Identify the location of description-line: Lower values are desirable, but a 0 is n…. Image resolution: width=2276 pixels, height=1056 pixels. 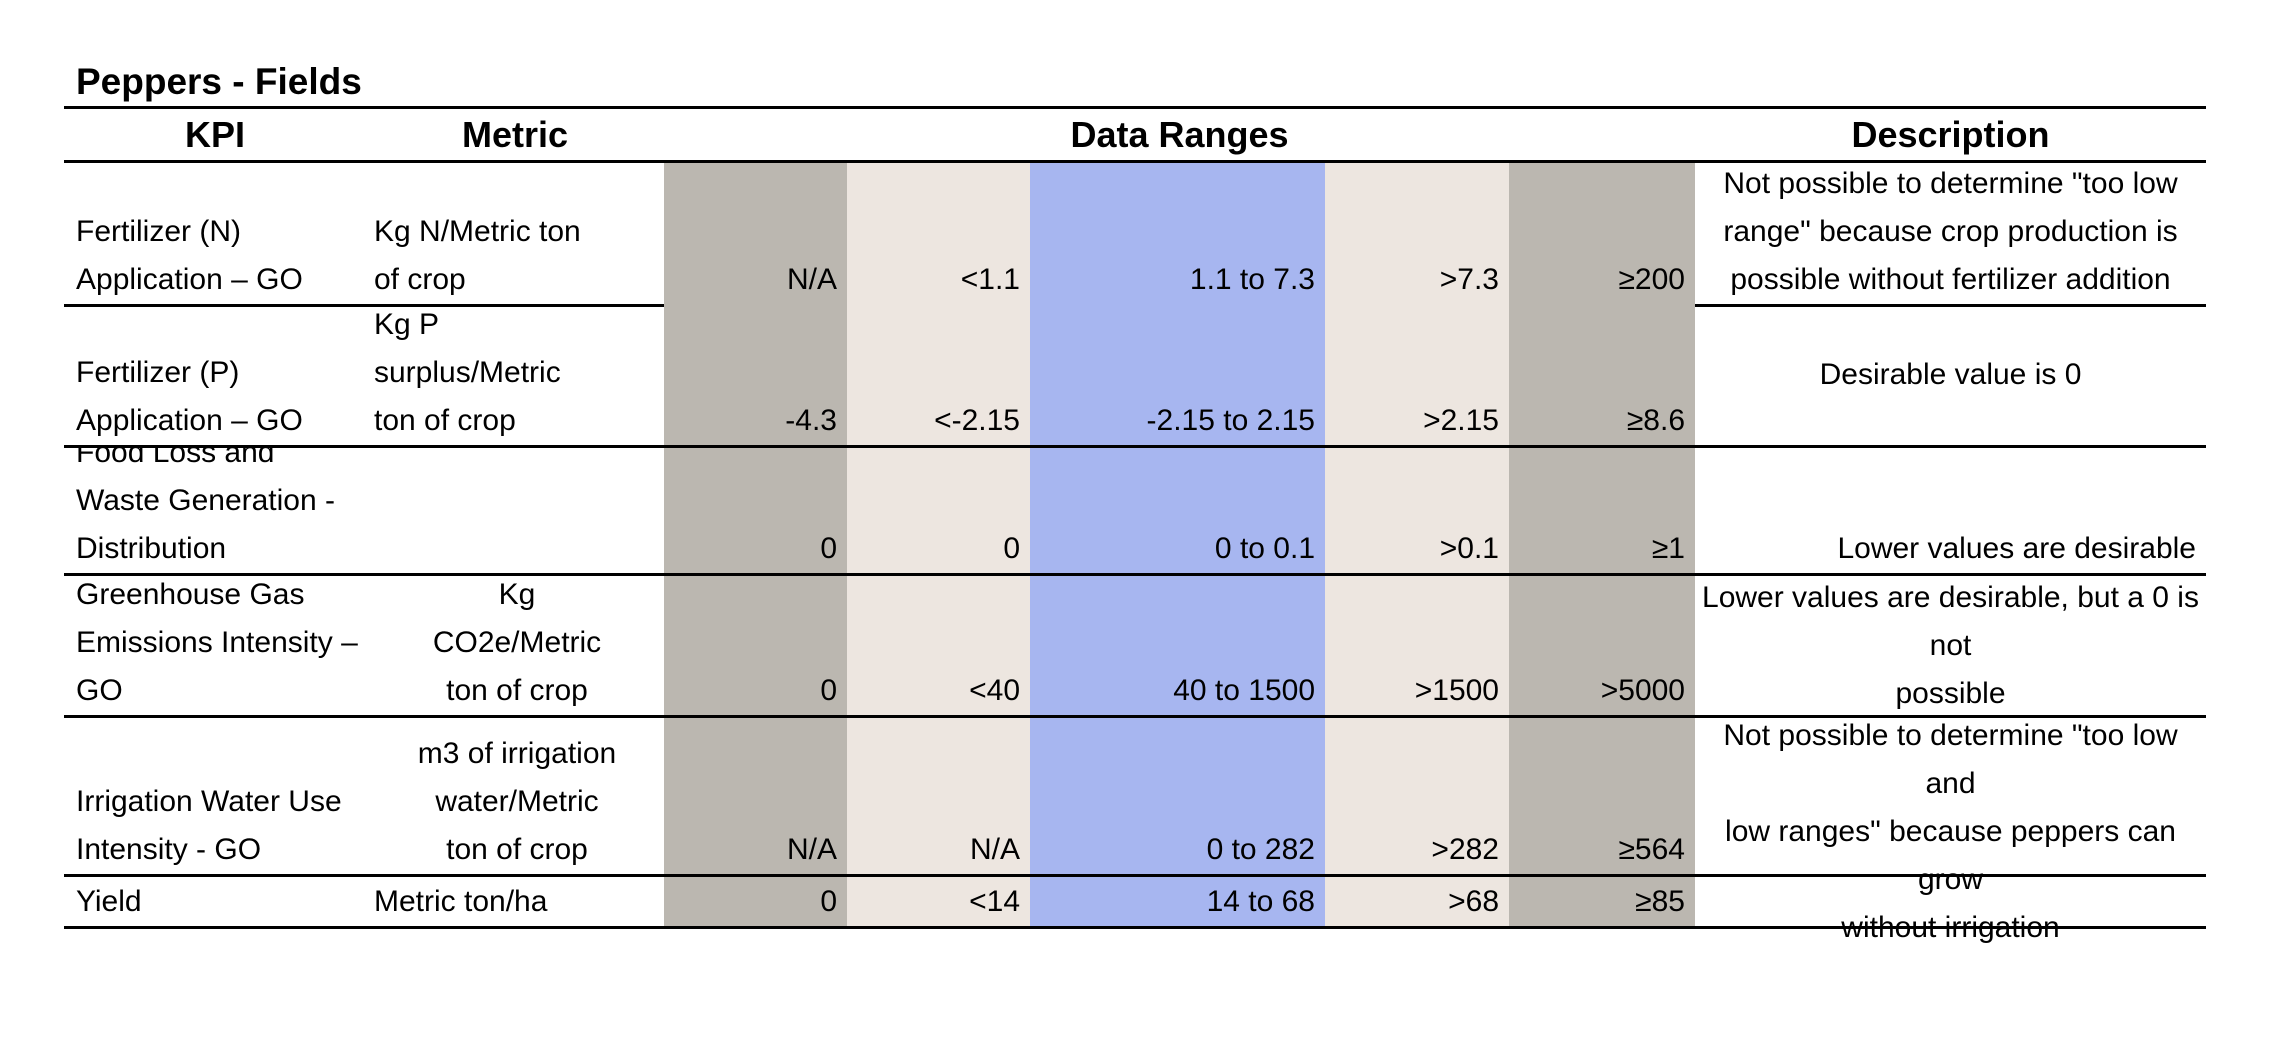
(1950, 621).